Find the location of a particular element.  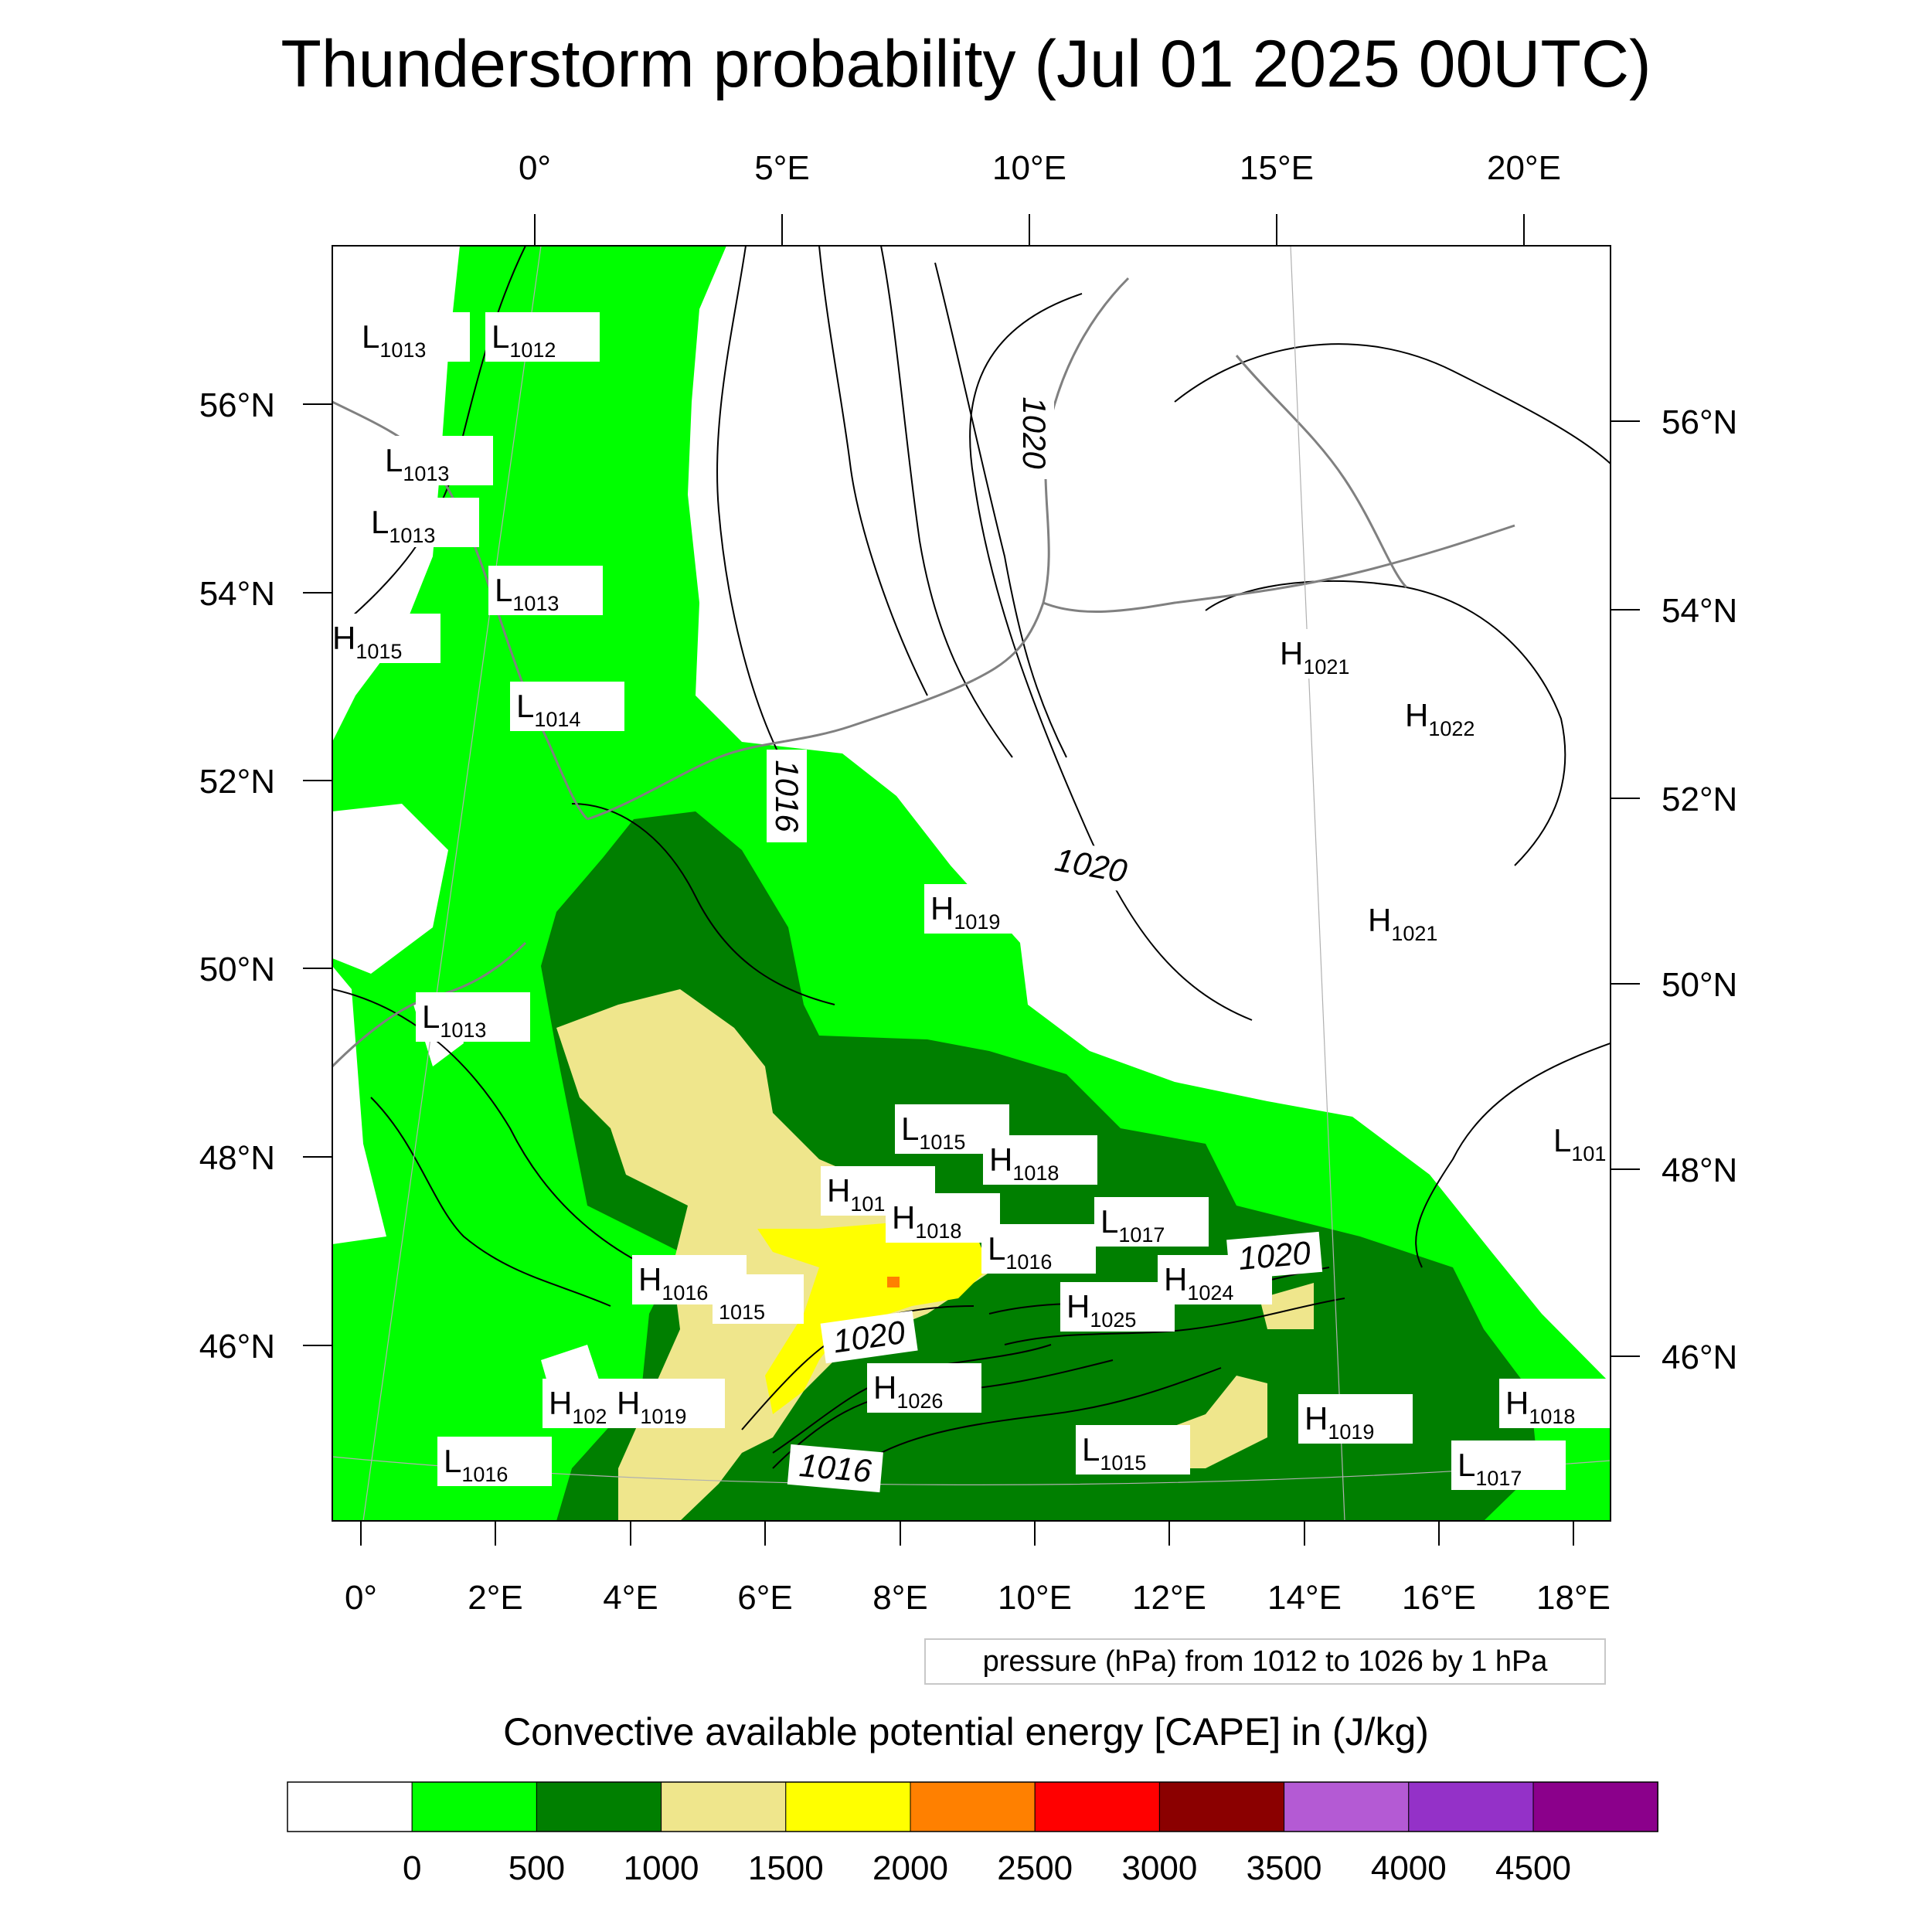

bottom-axis-label: 2°E is located at coordinates (495, 1598).